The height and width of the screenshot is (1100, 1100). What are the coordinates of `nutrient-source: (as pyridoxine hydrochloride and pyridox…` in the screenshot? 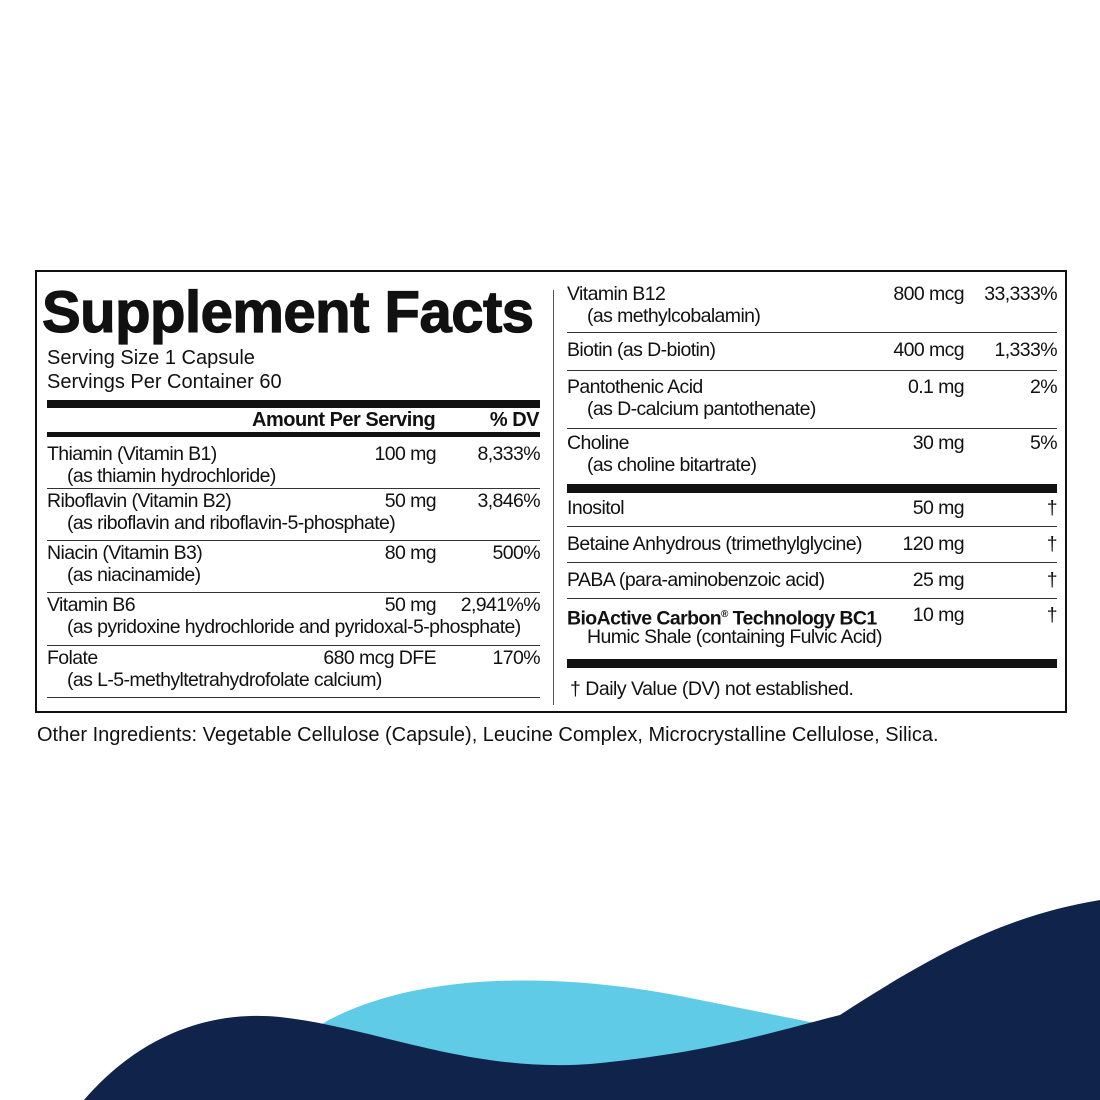 It's located at (294, 627).